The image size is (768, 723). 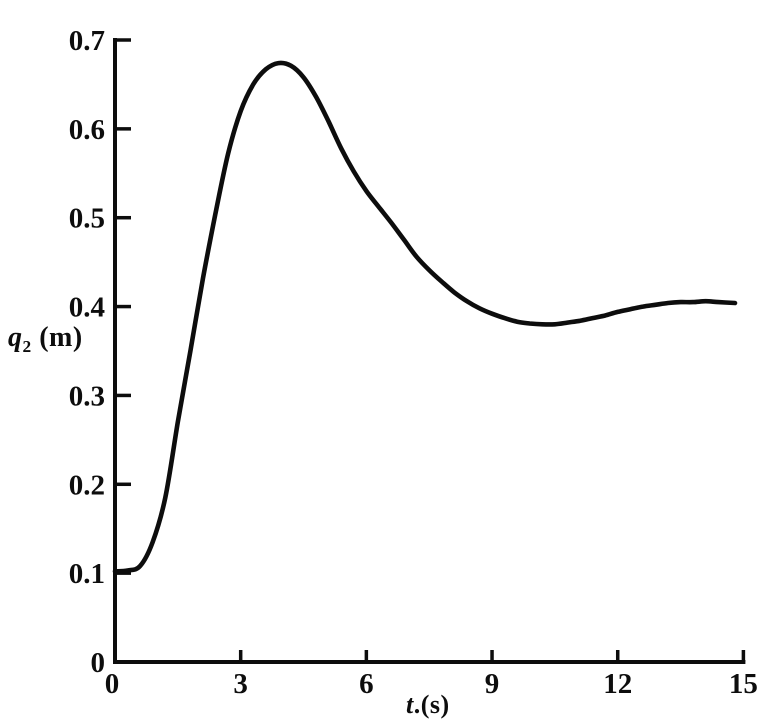 I want to click on x-tick-label: 15, so click(x=743, y=684).